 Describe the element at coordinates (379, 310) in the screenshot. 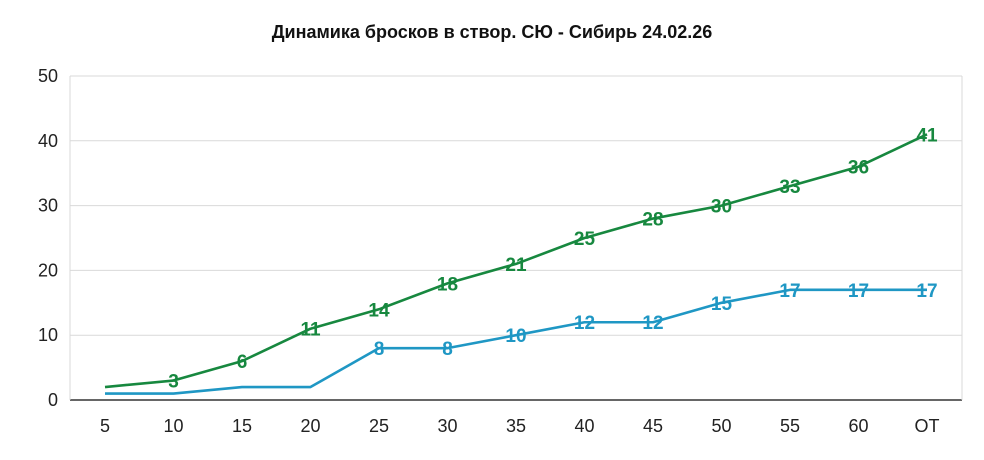

I see `data-label: 14` at that location.